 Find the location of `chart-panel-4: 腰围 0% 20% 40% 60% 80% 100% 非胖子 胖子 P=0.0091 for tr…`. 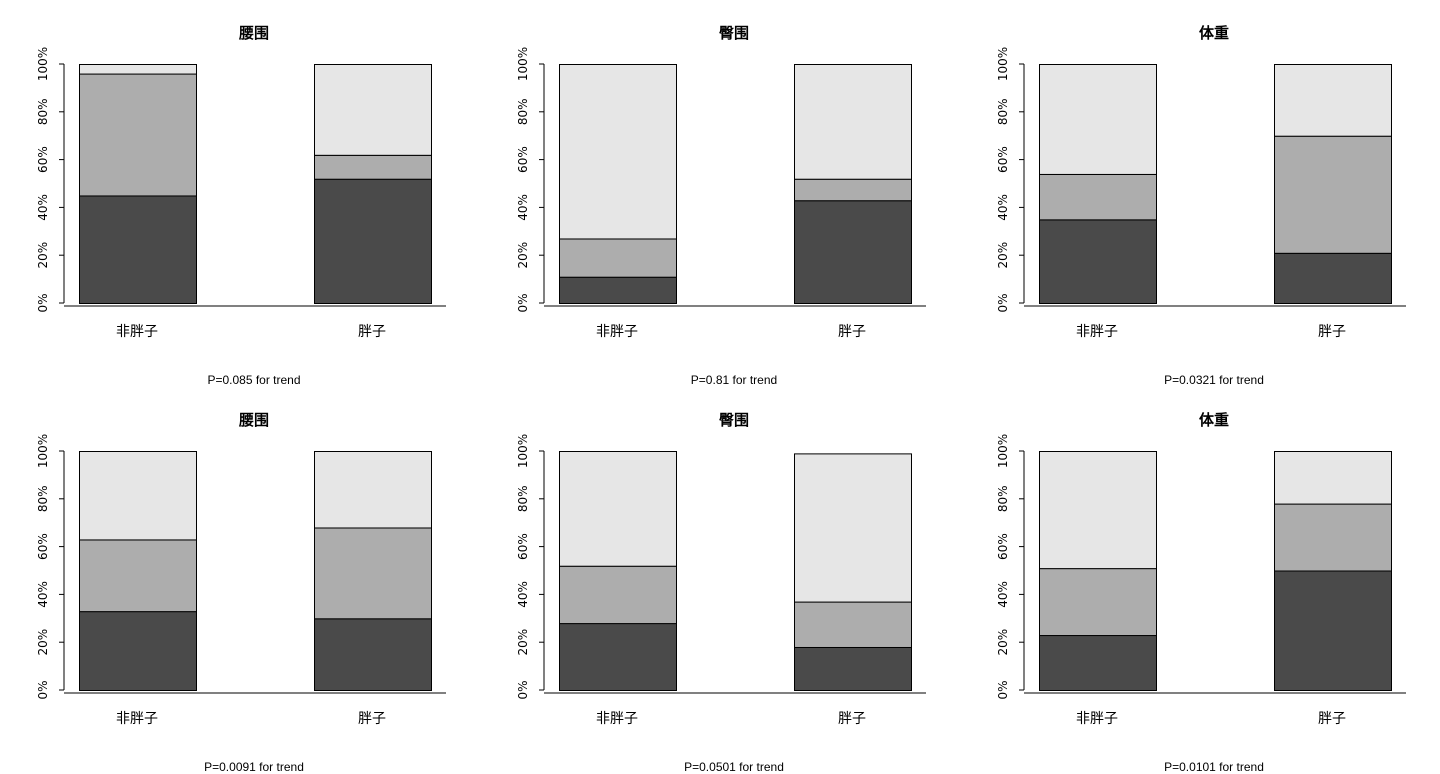

chart-panel-4: 腰围 0% 20% 40% 60% 80% 100% 非胖子 胖子 P=0.0091 for tr… is located at coordinates (241, 592).